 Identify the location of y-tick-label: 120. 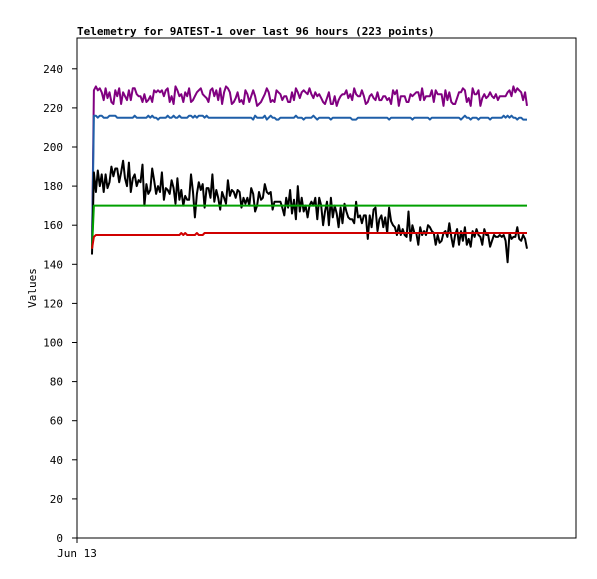
(53, 303).